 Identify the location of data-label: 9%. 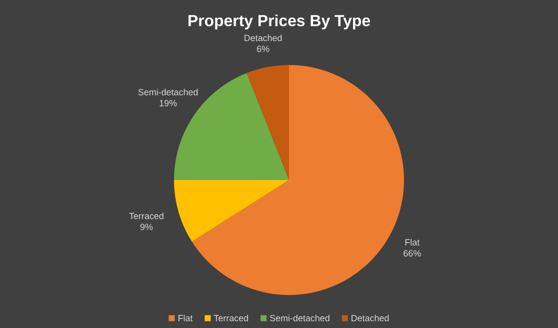
(146, 227).